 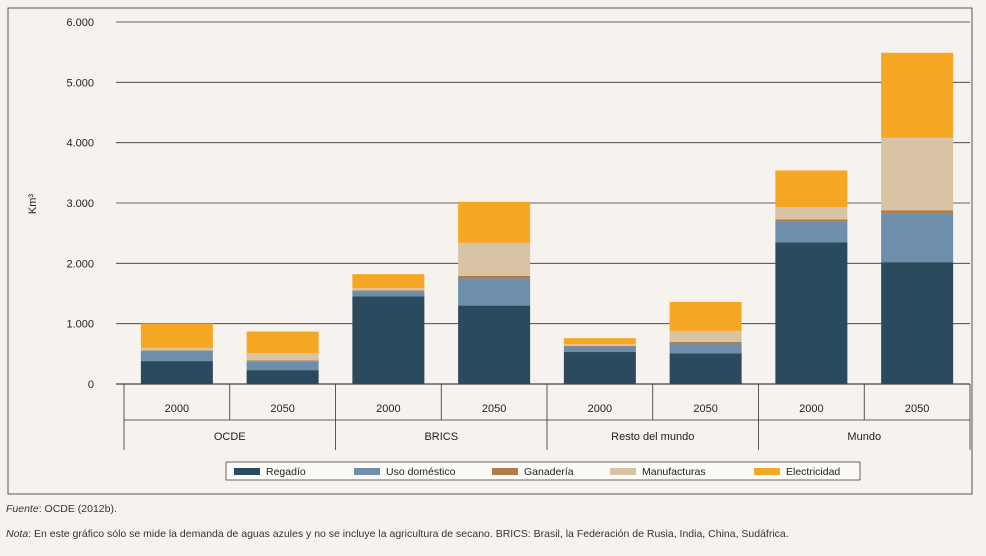 I want to click on y-tick-label: 6.000, so click(x=80, y=23).